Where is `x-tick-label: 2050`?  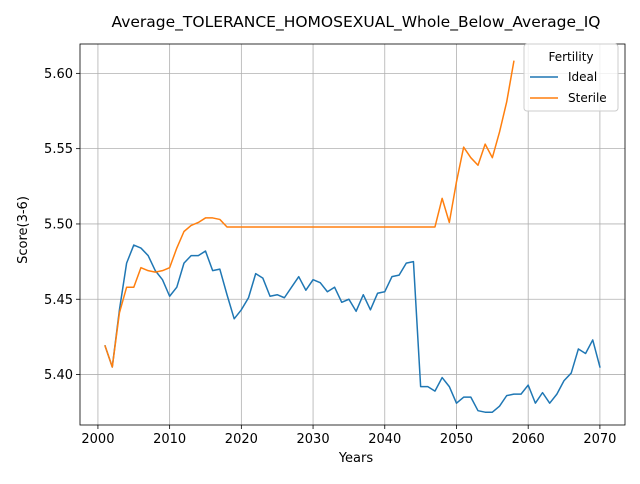 x-tick-label: 2050 is located at coordinates (456, 439).